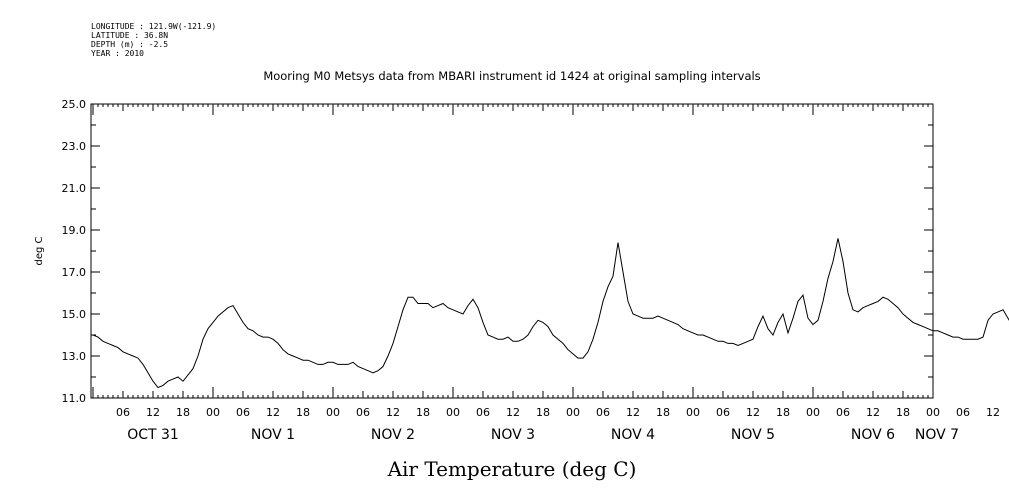 This screenshot has height=504, width=1009. What do you see at coordinates (393, 435) in the screenshot?
I see `date-tick-label: NOV 2` at bounding box center [393, 435].